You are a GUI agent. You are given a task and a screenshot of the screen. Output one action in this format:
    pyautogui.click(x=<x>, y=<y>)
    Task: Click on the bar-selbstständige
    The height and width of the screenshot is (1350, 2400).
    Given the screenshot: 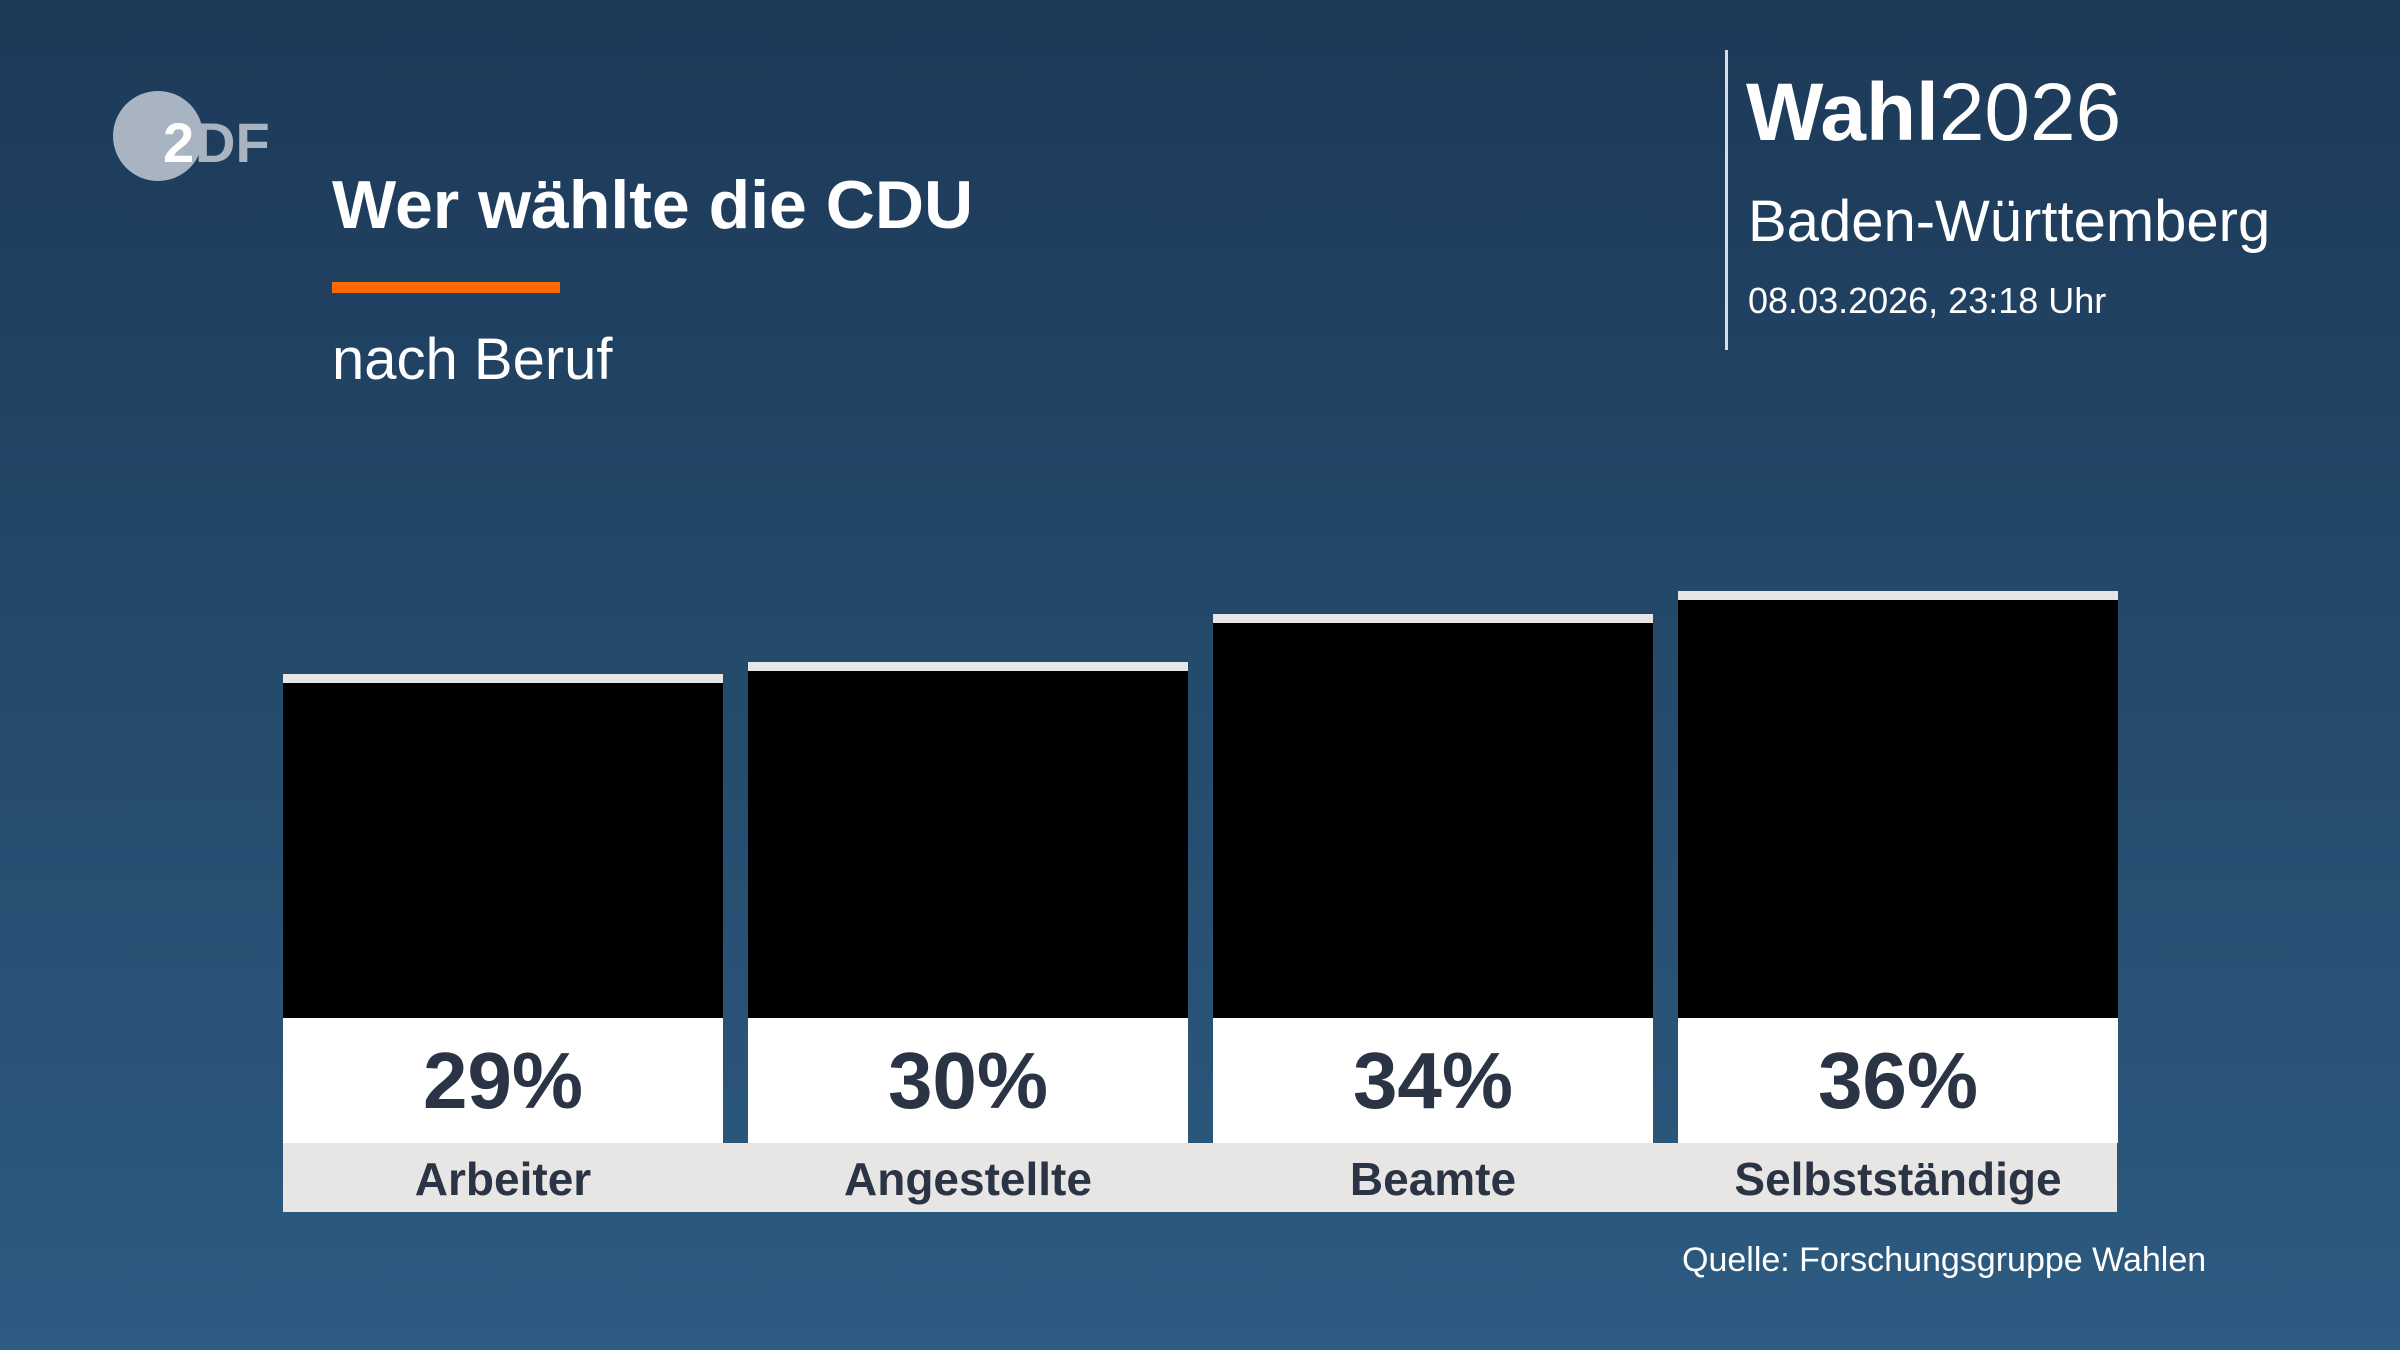 What is the action you would take?
    pyautogui.click(x=1898, y=804)
    